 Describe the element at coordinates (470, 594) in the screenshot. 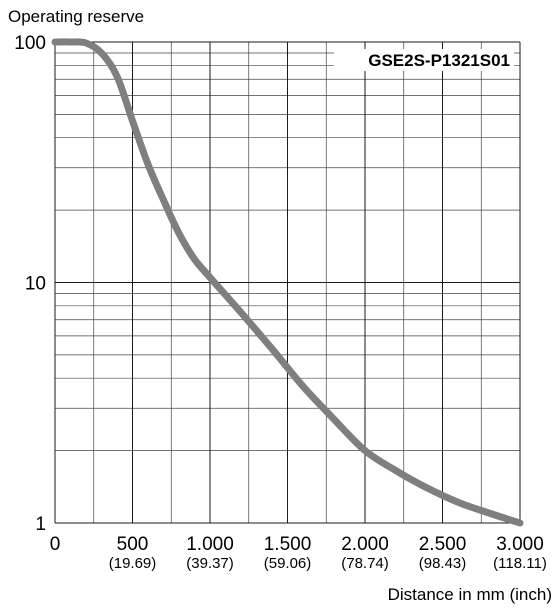

I see `x-axis-label: Distance in mm (inch)` at that location.